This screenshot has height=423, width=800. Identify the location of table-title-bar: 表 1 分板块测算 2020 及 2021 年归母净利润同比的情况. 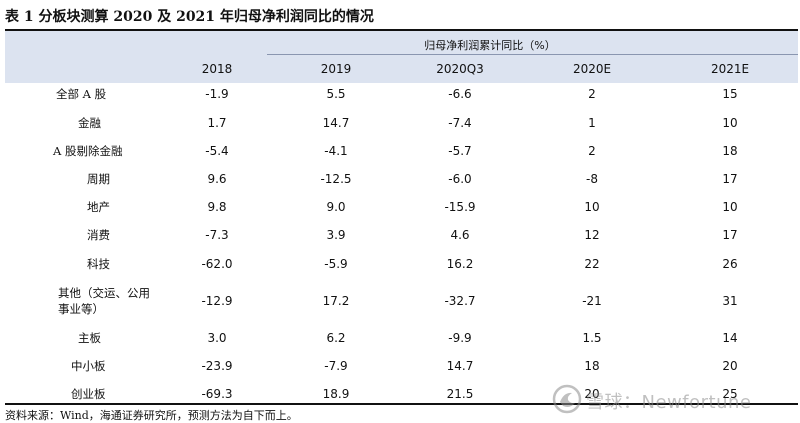
(400, 15).